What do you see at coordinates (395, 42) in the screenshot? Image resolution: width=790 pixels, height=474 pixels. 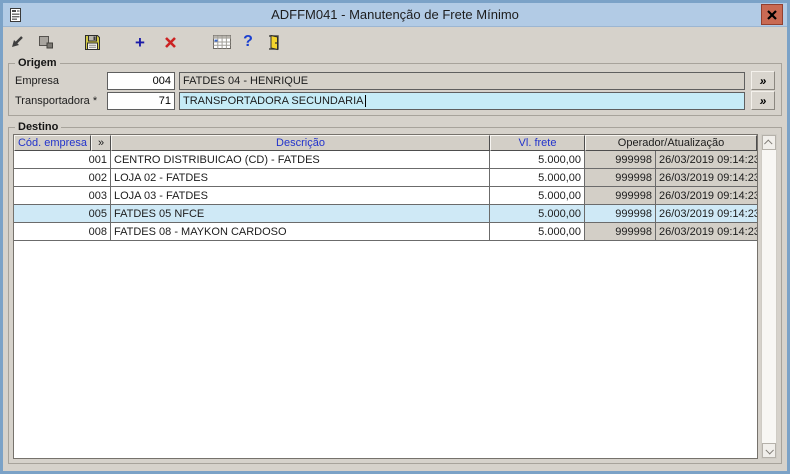 I see `toolbar: + ?` at bounding box center [395, 42].